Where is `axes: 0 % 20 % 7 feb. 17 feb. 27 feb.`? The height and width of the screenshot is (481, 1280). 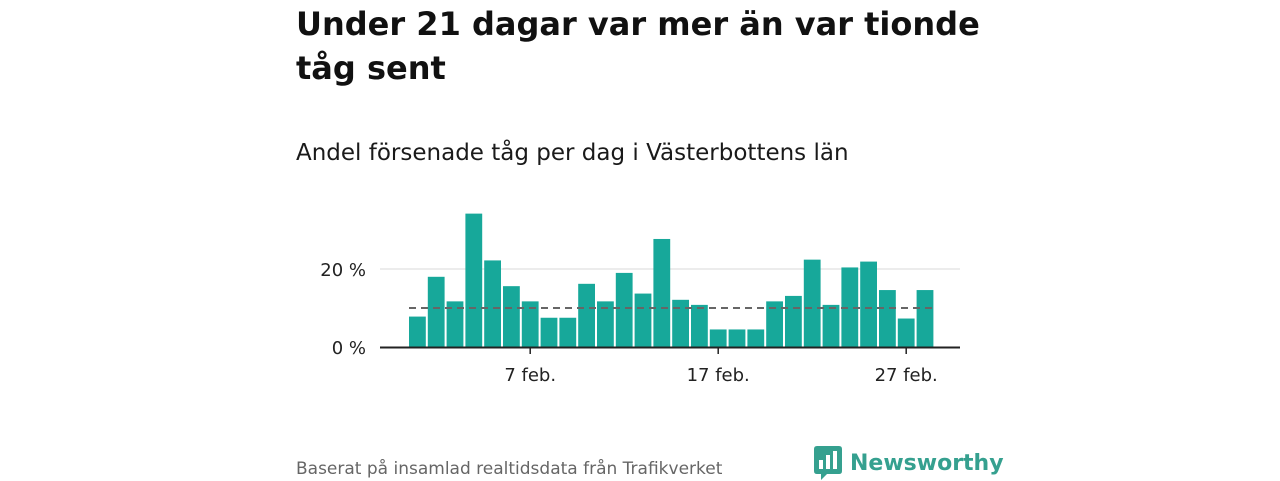
axes: 0 % 20 % 7 feb. 17 feb. 27 feb. is located at coordinates (640, 323).